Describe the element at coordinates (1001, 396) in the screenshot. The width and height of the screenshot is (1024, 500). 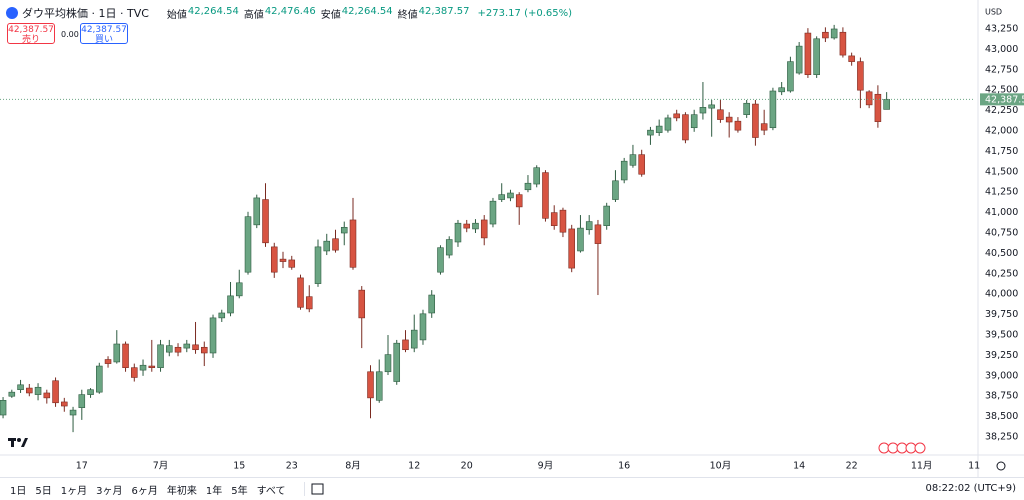
I see `y-tick-label: 38,750` at that location.